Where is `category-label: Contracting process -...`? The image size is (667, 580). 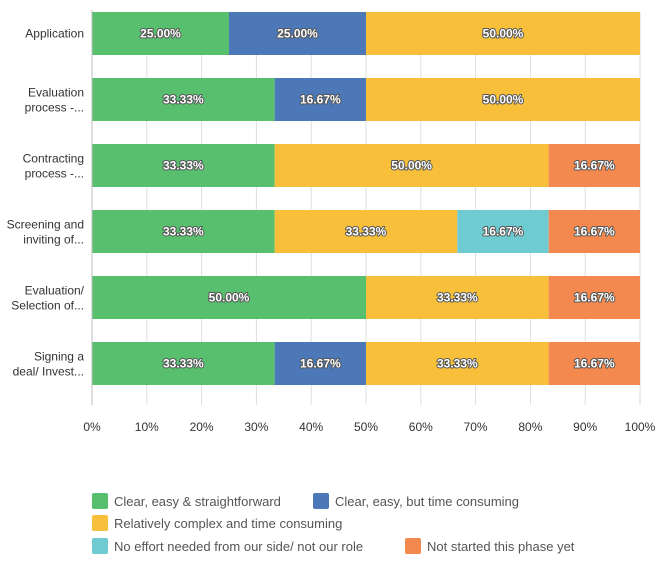 category-label: Contracting process -... is located at coordinates (53, 166).